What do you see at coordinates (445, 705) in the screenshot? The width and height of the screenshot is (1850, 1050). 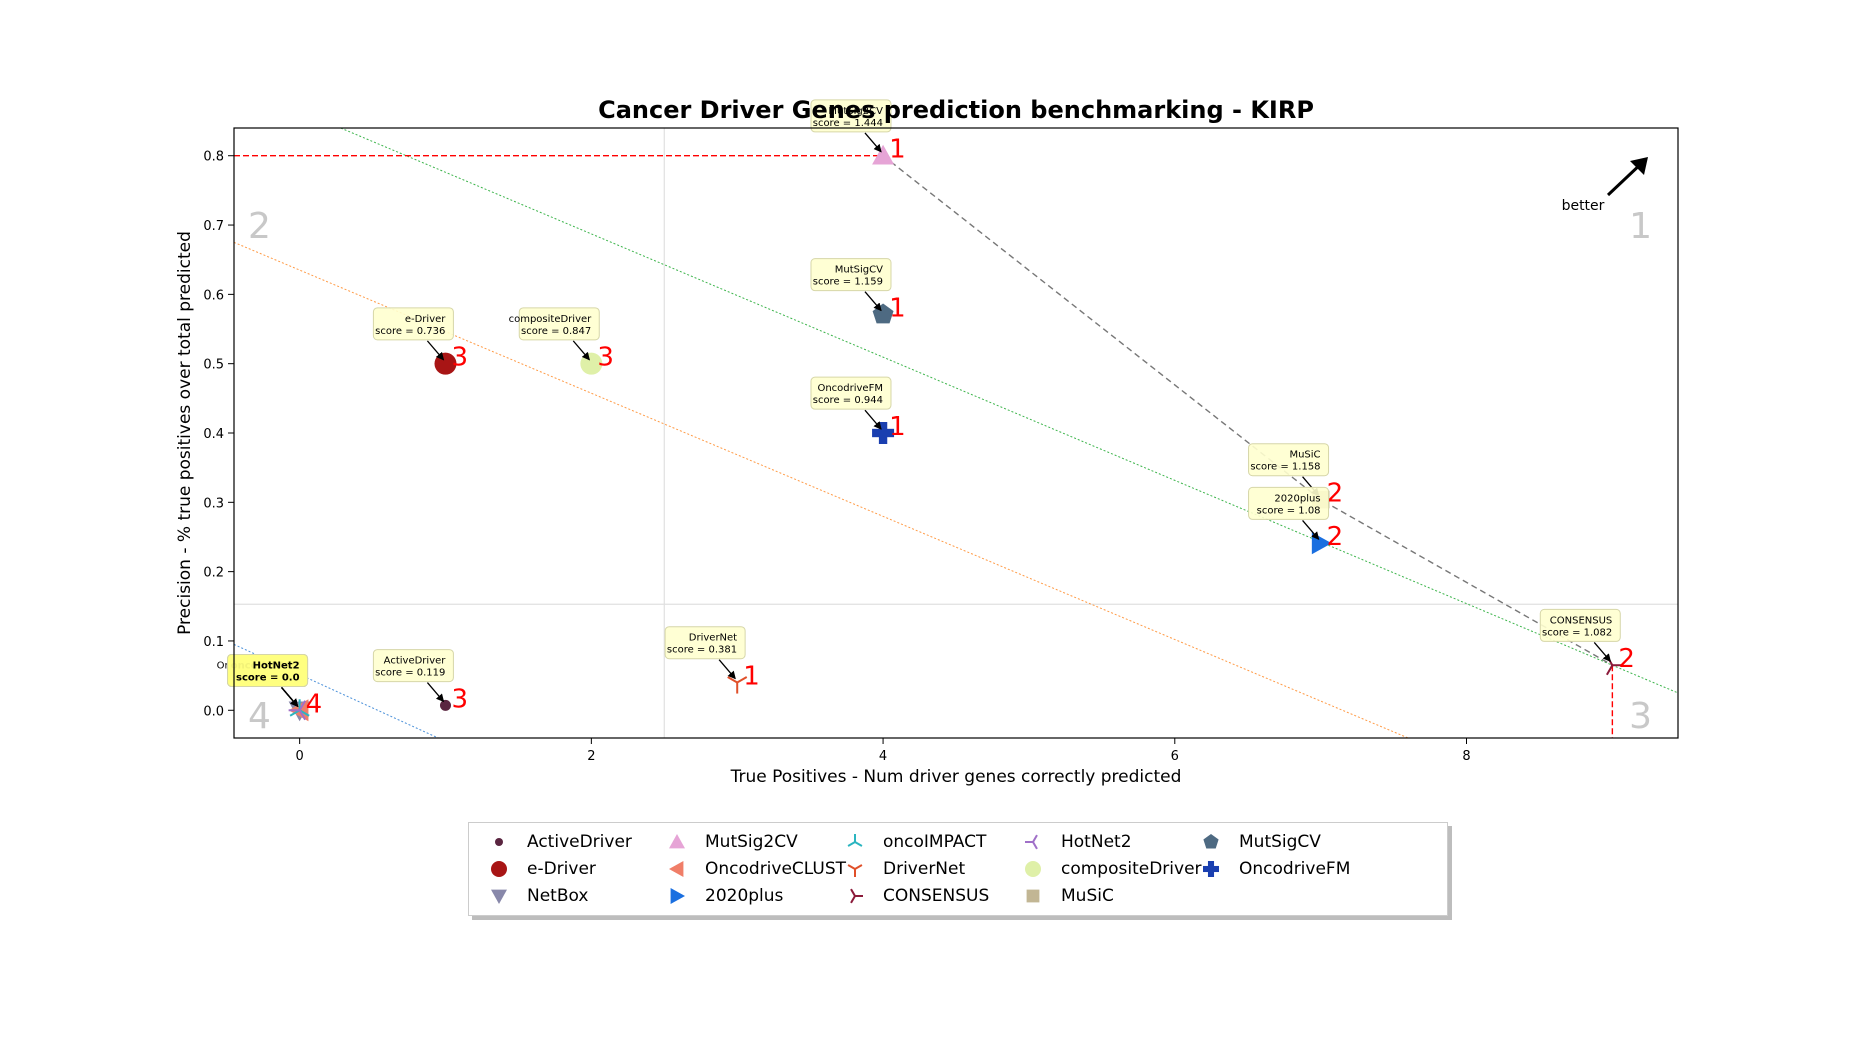 I see `point-activedriver` at bounding box center [445, 705].